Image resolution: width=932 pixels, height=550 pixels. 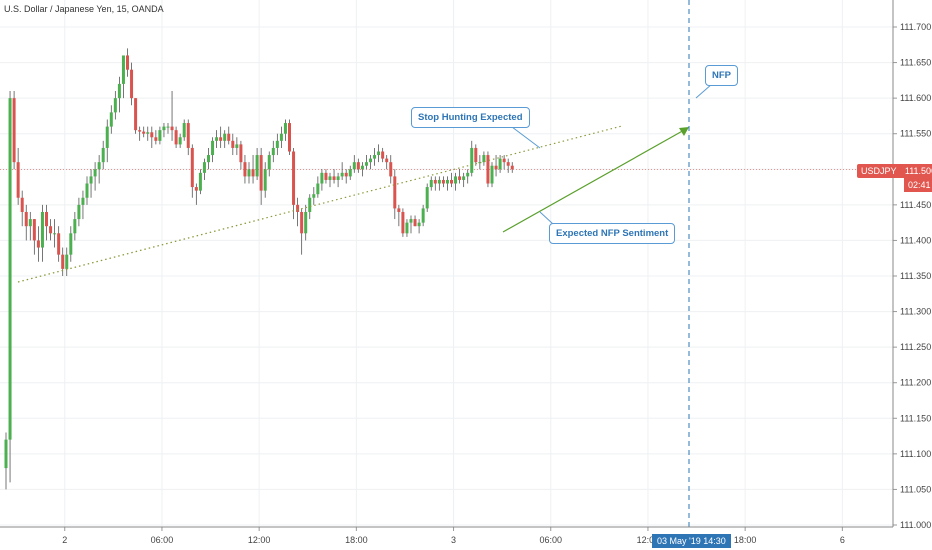 What do you see at coordinates (612, 233) in the screenshot?
I see `expected-nfp-sentiment-annotation: Expected NFP Sentiment` at bounding box center [612, 233].